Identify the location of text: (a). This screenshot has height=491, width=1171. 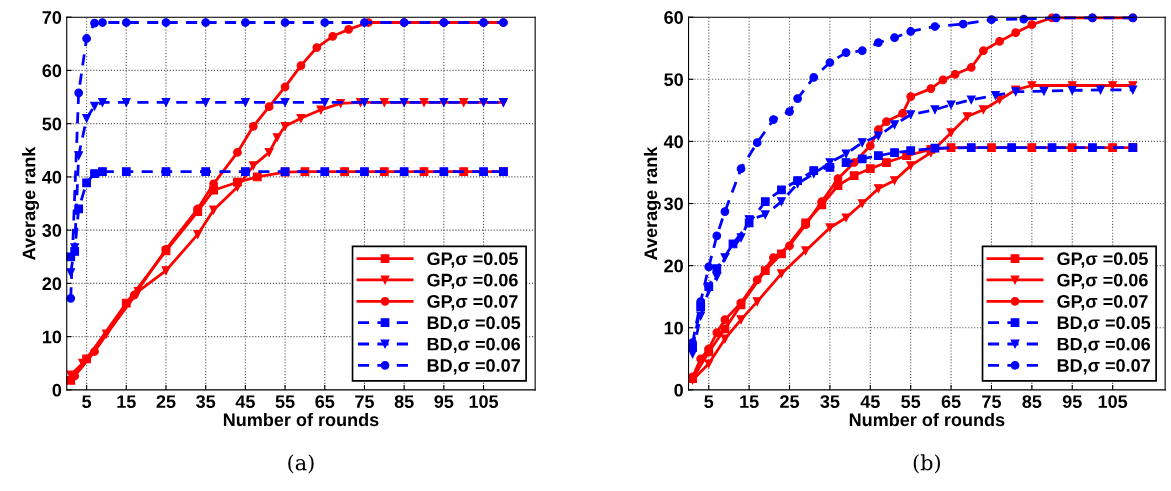
(301, 464).